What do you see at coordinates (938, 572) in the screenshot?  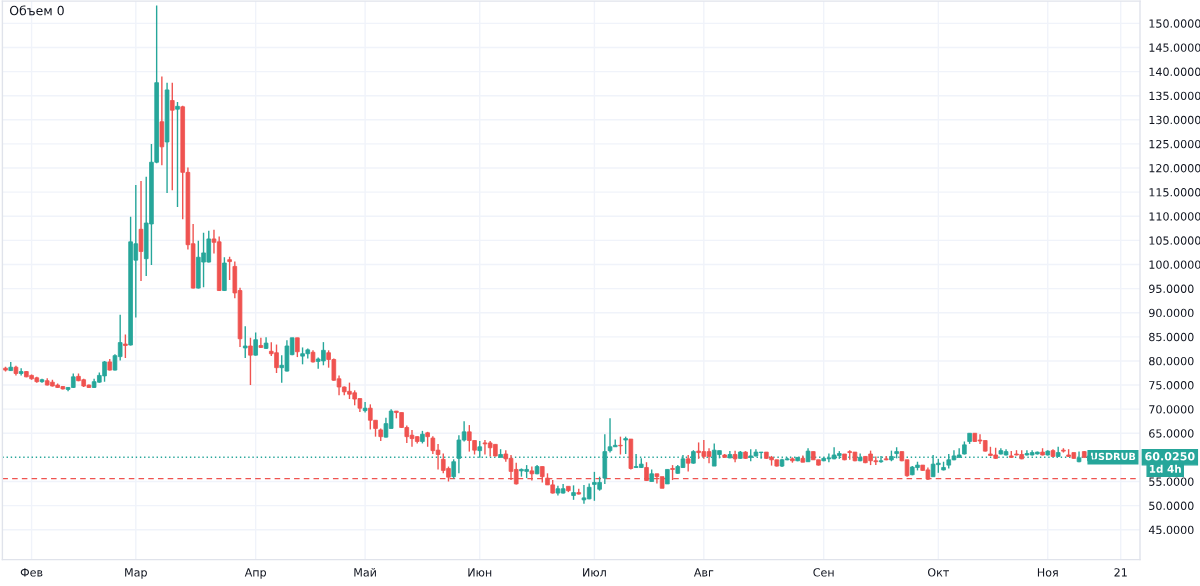 I see `x-tick-label: Окт` at bounding box center [938, 572].